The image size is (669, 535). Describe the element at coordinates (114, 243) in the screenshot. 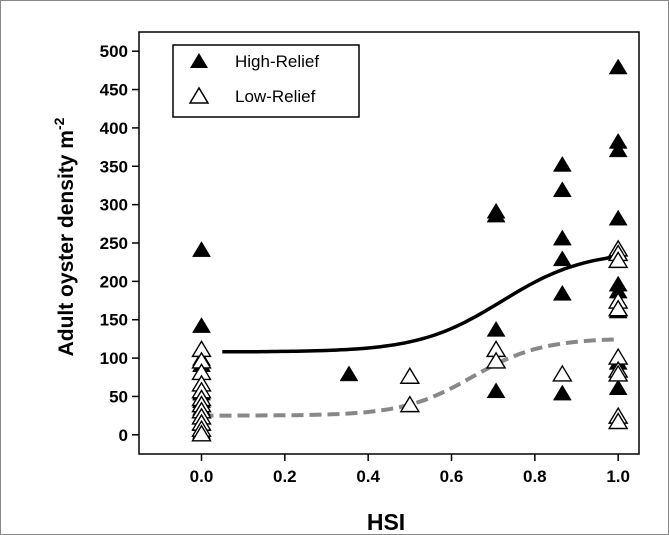

I see `y-tick-label: 250` at that location.